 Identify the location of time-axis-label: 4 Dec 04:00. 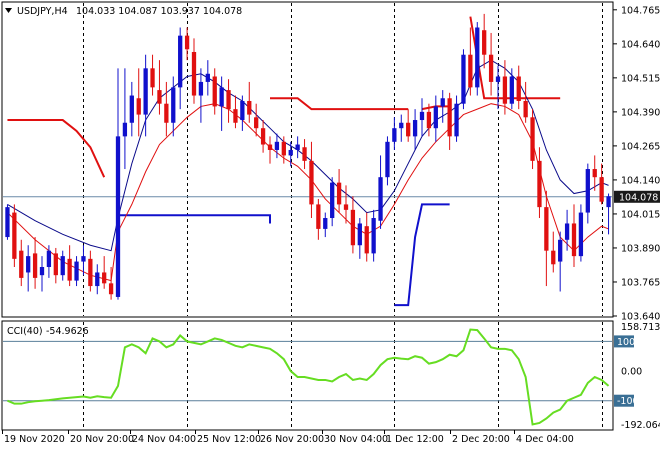
(545, 439).